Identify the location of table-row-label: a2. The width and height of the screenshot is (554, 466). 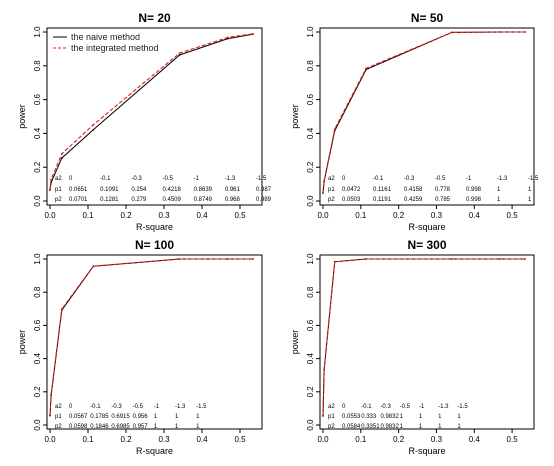
(331, 407).